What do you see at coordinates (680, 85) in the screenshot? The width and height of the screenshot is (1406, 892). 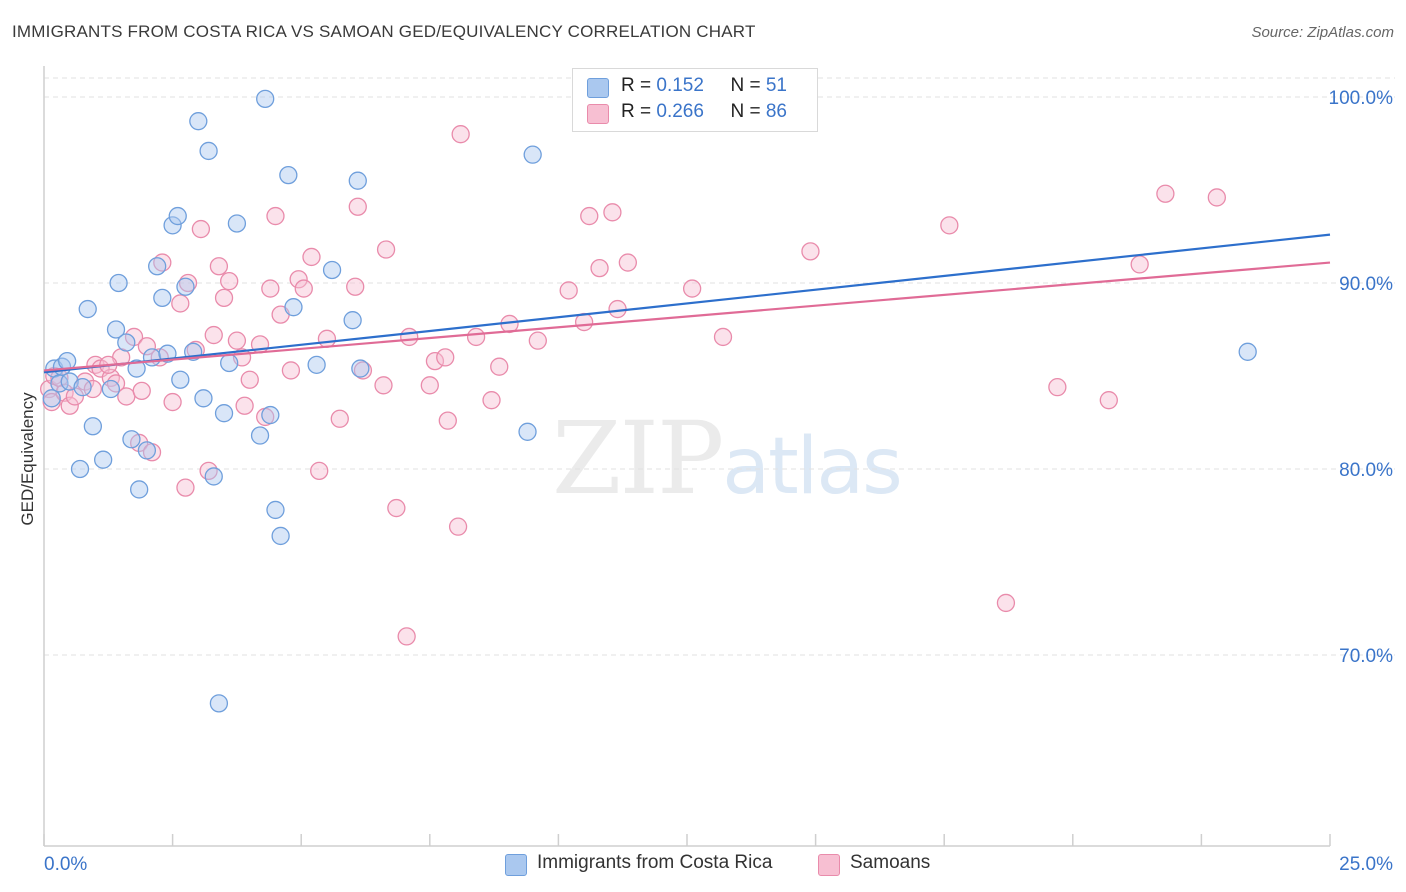 I see `legend-r-value: 0.152` at bounding box center [680, 85].